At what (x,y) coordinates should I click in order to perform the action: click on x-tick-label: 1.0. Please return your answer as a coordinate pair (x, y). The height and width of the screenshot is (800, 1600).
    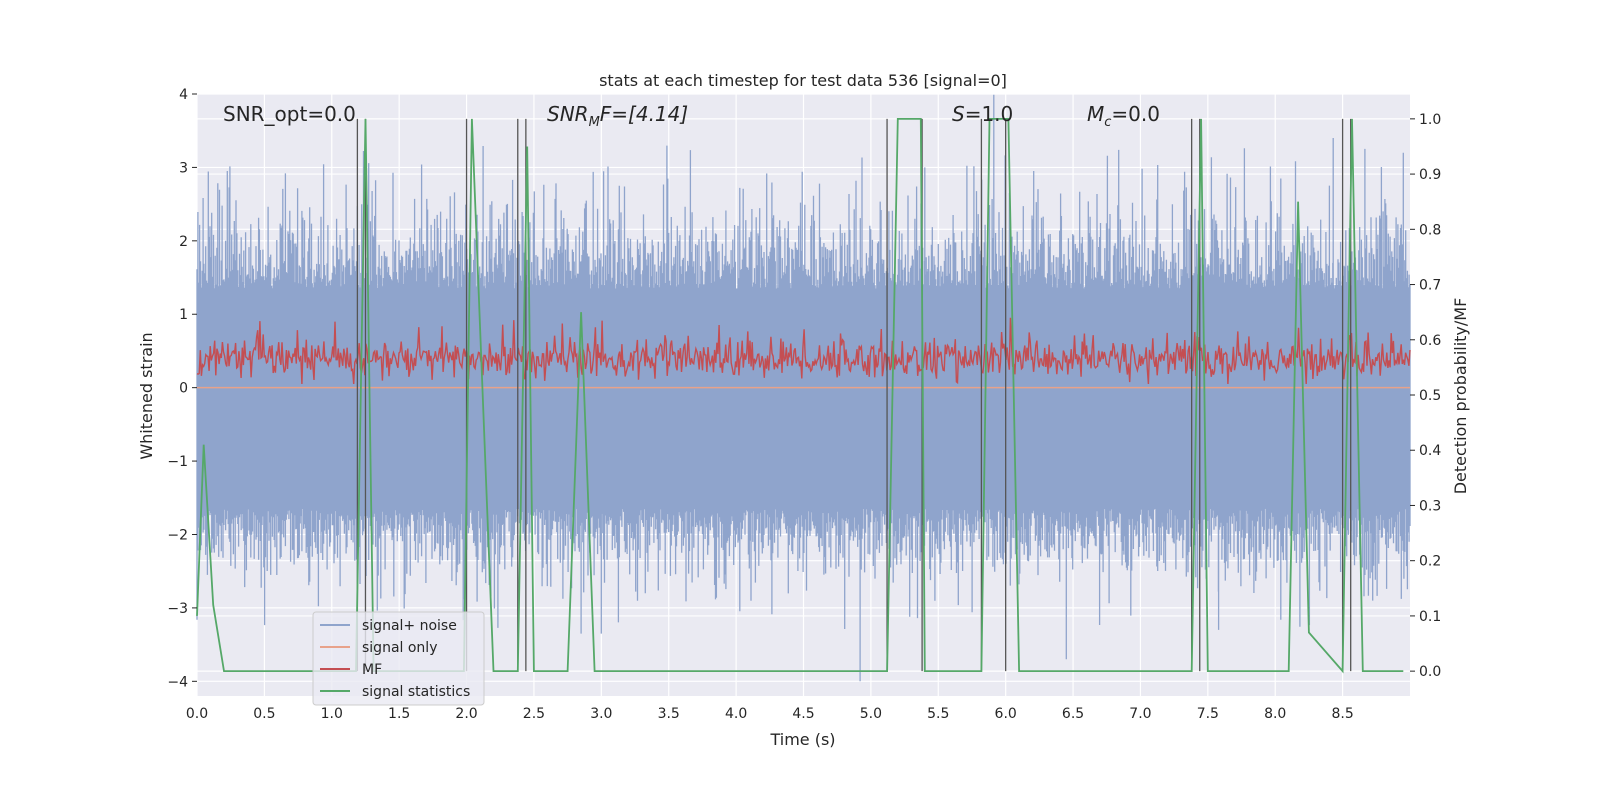
    Looking at the image, I should click on (332, 714).